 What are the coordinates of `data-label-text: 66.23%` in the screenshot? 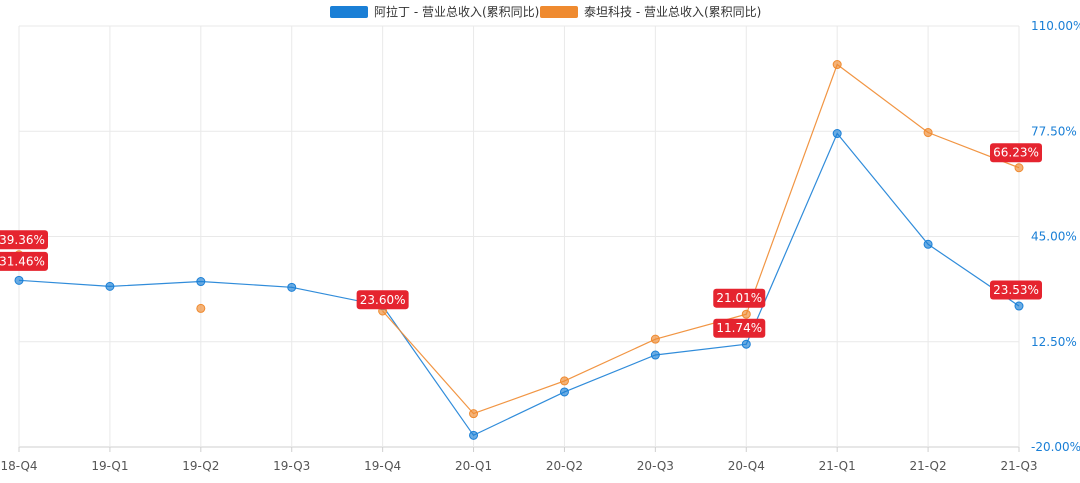 It's located at (1016, 153).